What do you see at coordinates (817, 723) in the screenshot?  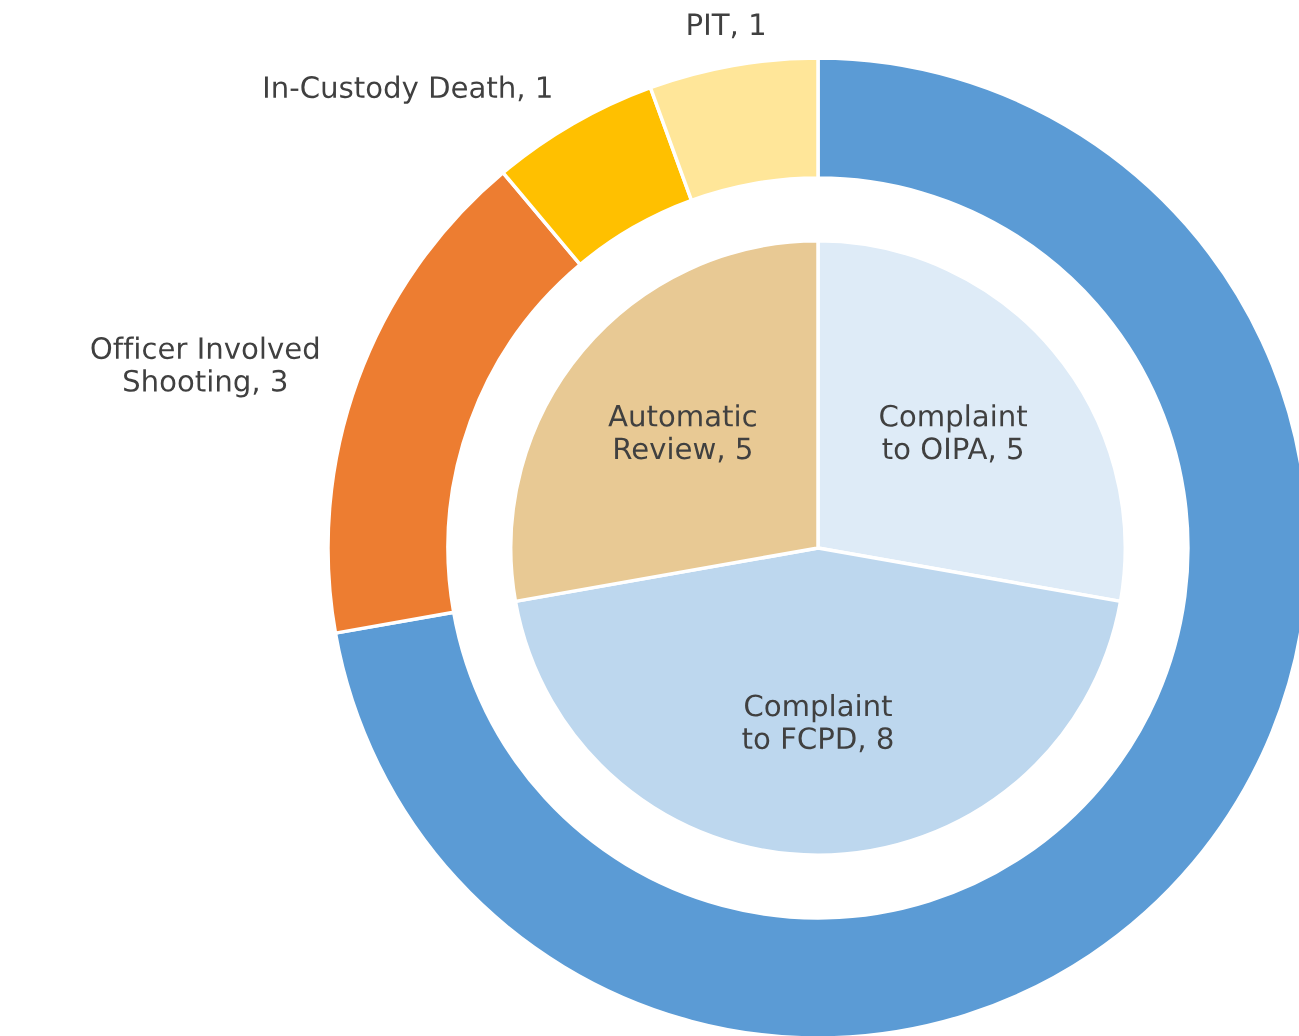 I see `data-label: Complaint to FCPD, 8` at bounding box center [817, 723].